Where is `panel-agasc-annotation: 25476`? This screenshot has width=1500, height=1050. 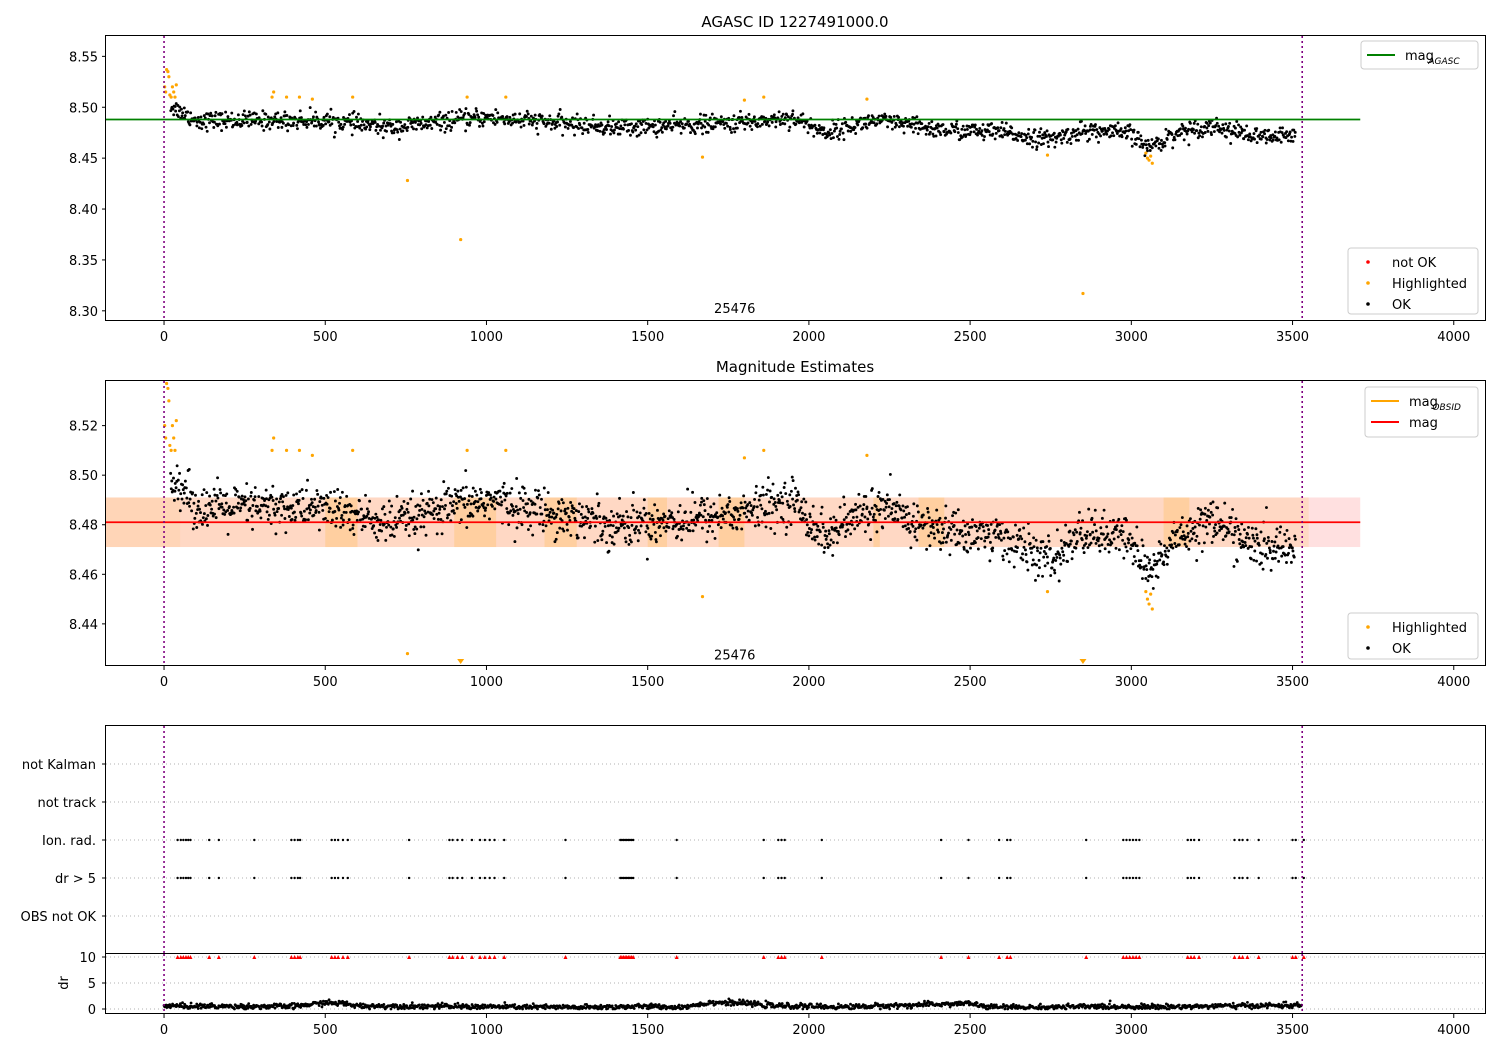 panel-agasc-annotation: 25476 is located at coordinates (734, 309).